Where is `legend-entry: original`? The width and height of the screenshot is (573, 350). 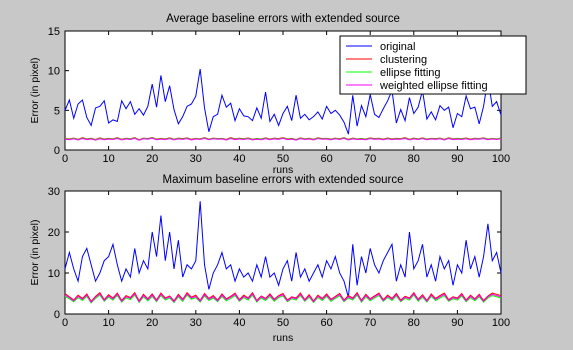 legend-entry: original is located at coordinates (397, 47).